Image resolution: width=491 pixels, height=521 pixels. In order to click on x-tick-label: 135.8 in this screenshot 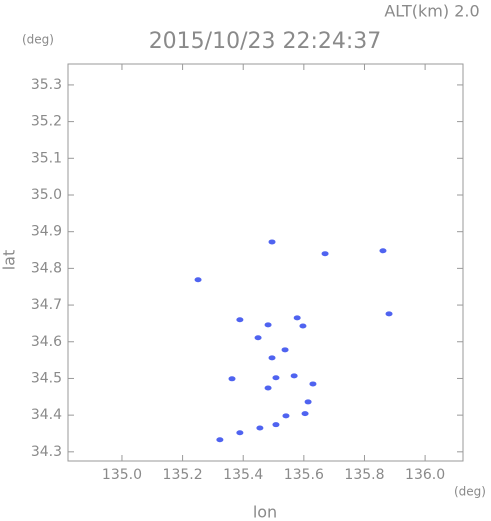, I will do `click(364, 475)`.